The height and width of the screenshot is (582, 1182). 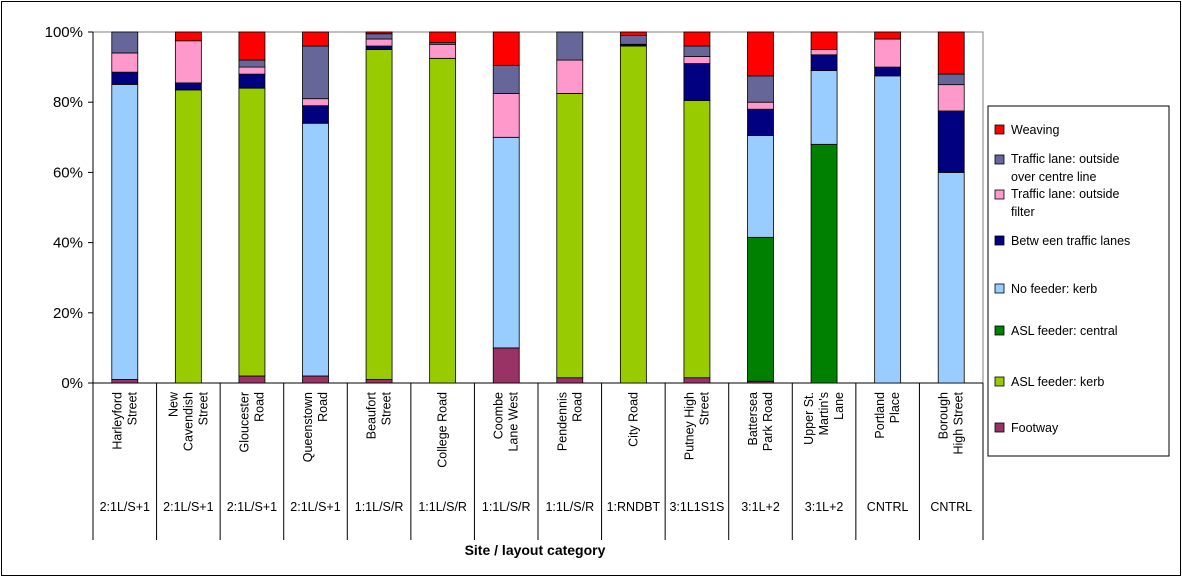 I want to click on y-tick-label: 40%, so click(x=68, y=243).